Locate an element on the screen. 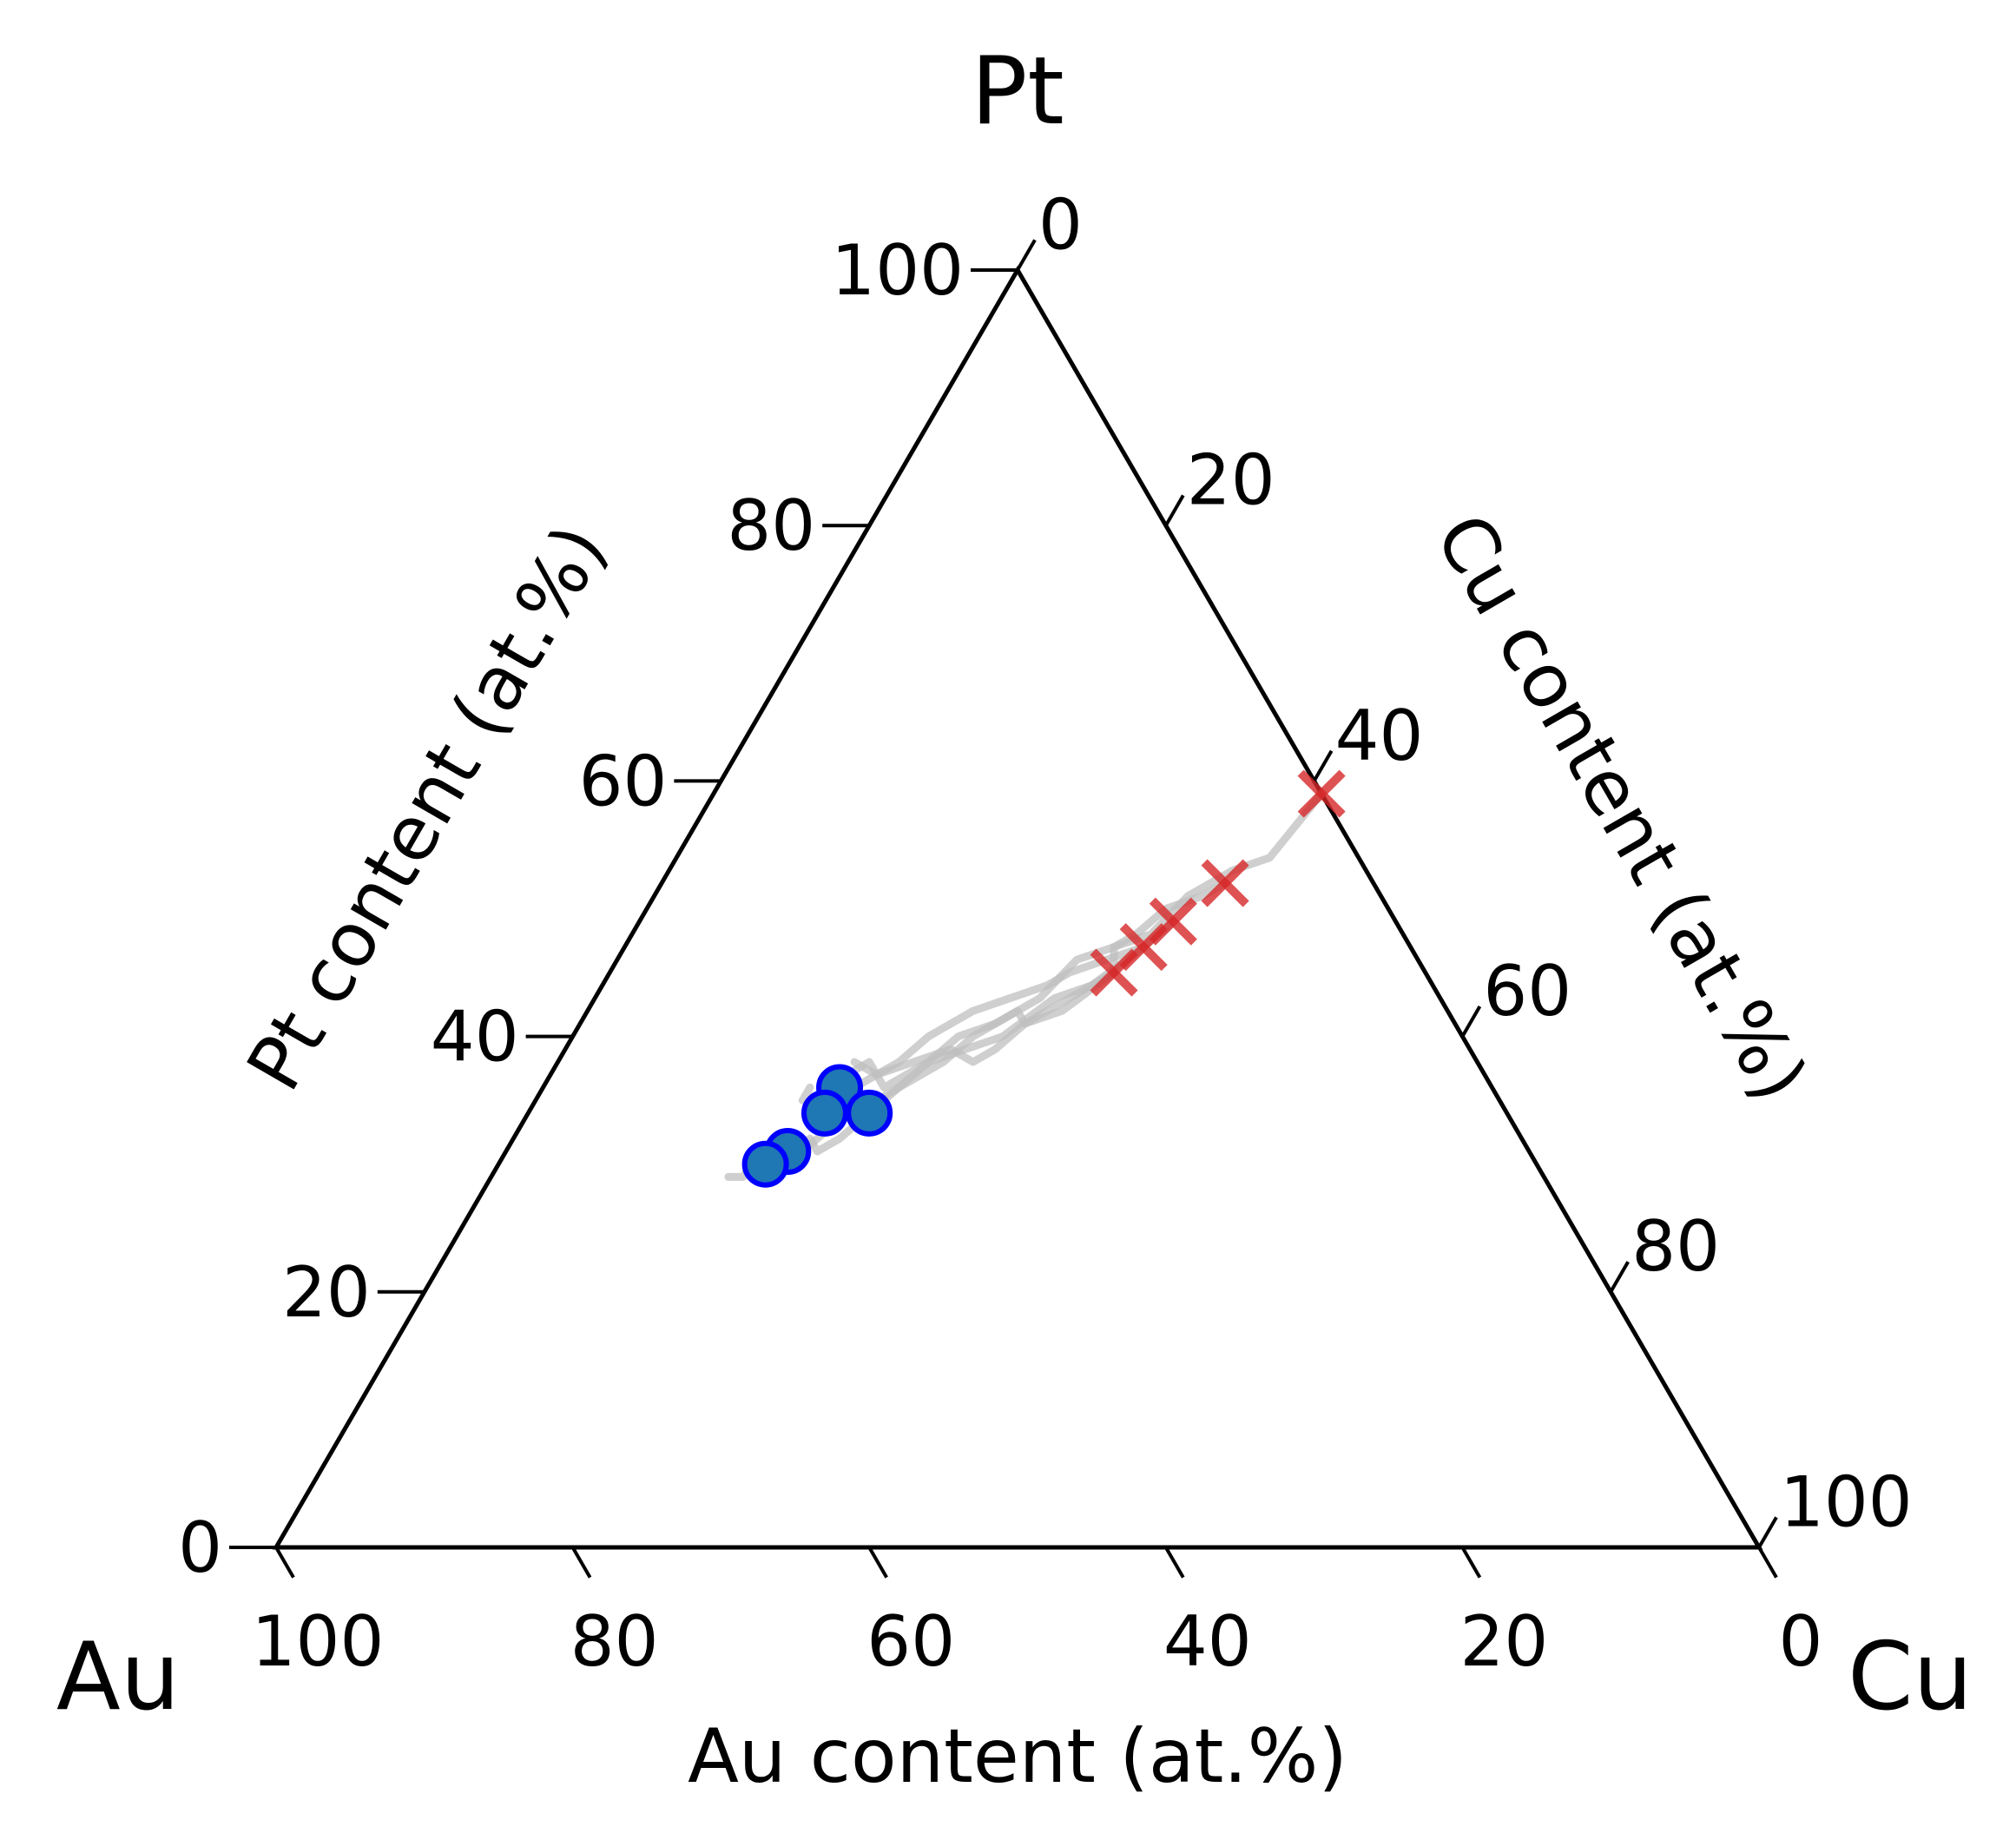  composition-path is located at coordinates (1088, 934).